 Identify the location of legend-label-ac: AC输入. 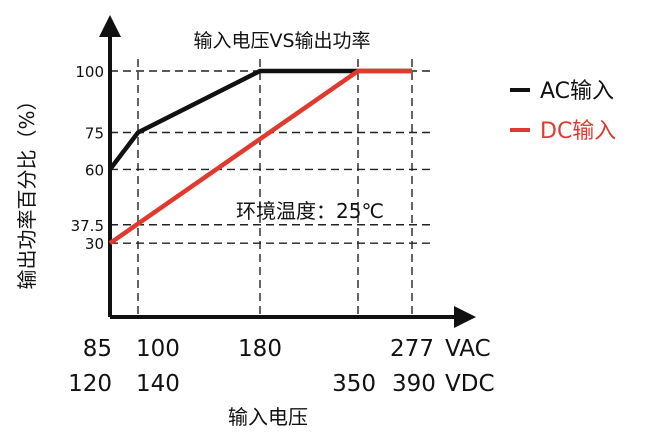
(577, 91).